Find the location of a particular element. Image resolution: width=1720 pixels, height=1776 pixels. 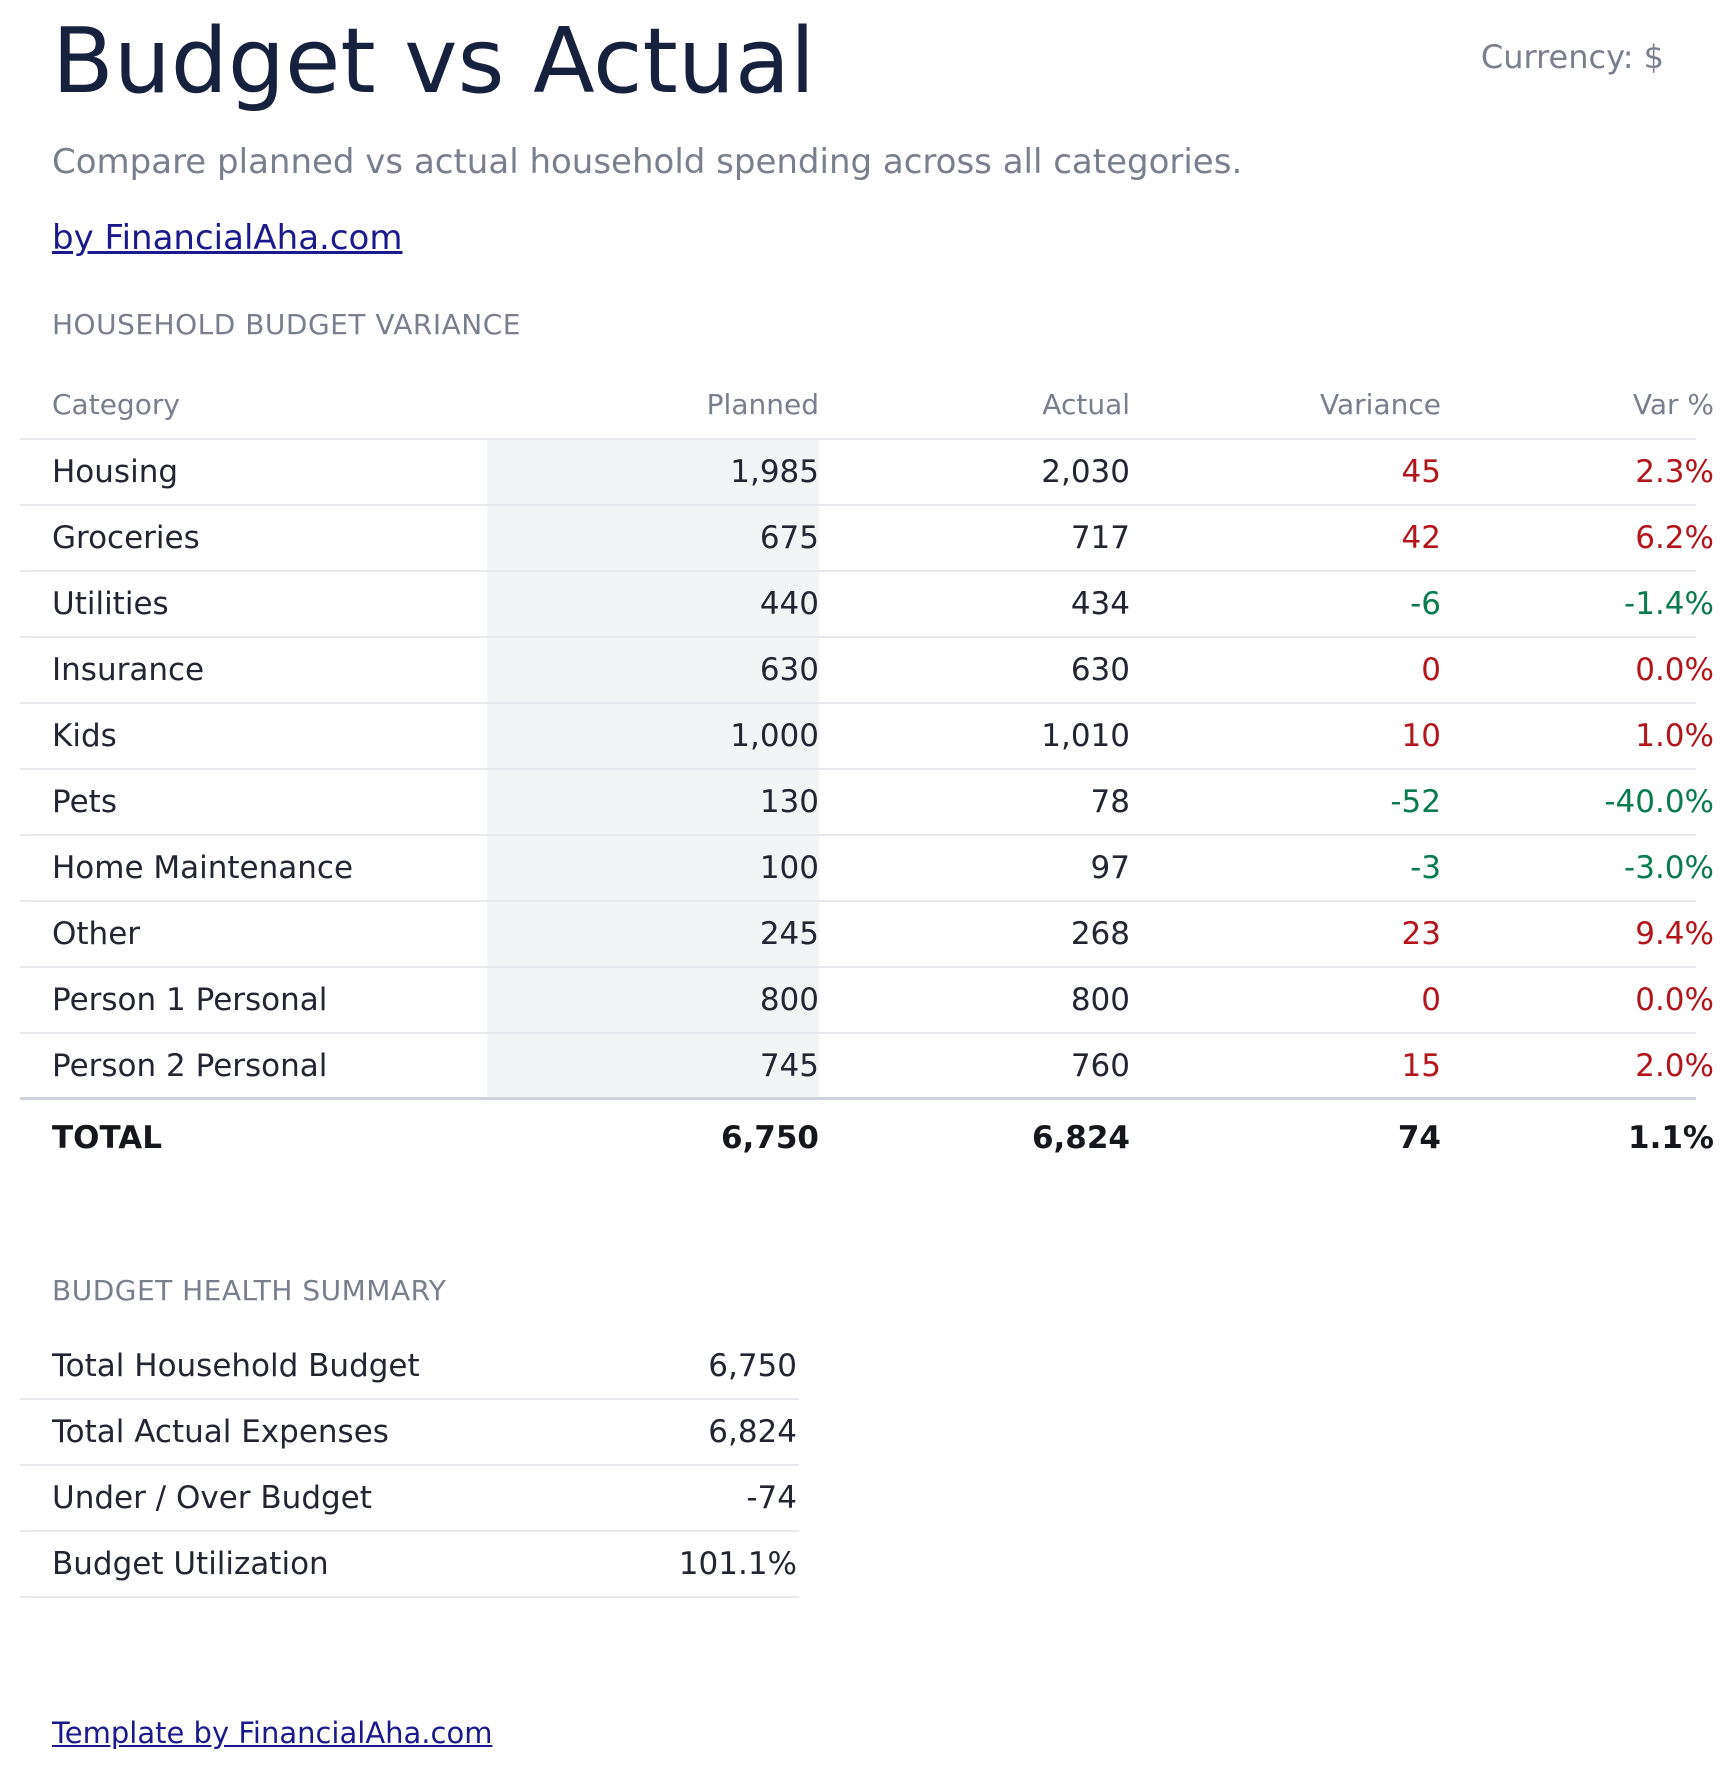

variance-cell: 45 is located at coordinates (1421, 472).